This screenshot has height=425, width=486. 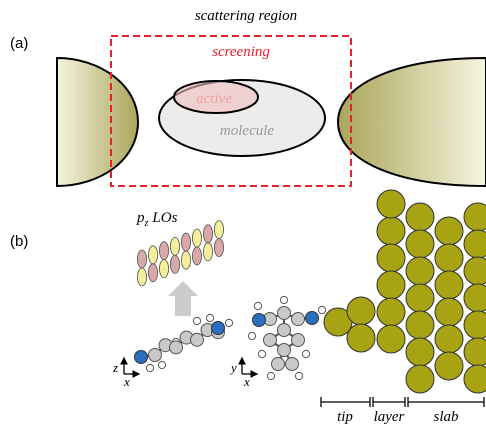 I want to click on pz-los-label: pz LOs, so click(x=157, y=219).